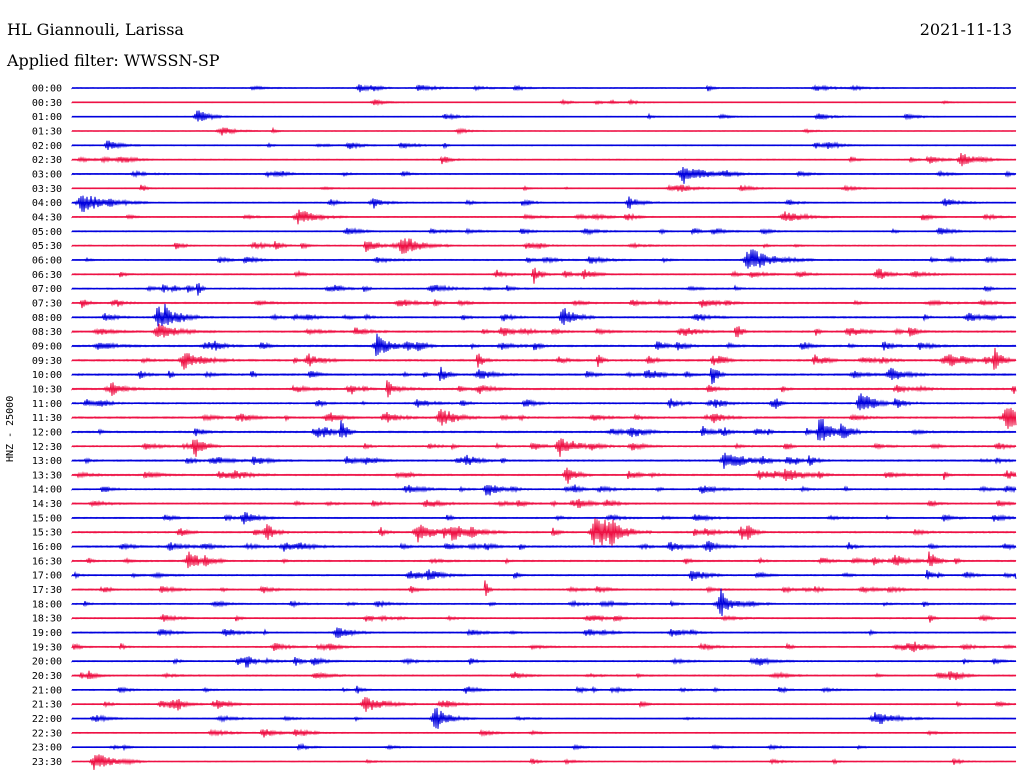 Image resolution: width=1024 pixels, height=780 pixels. I want to click on row-time-label: 14:30, so click(47, 504).